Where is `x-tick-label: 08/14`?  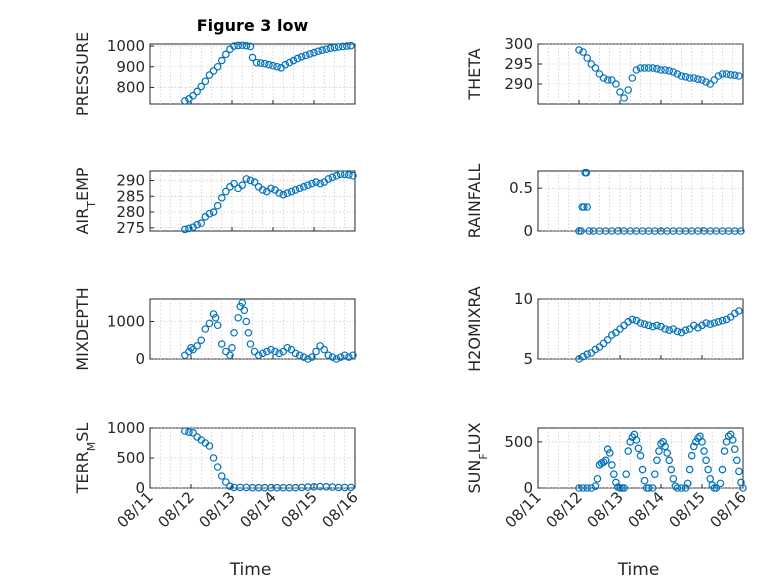 x-tick-label: 08/14 is located at coordinates (646, 509).